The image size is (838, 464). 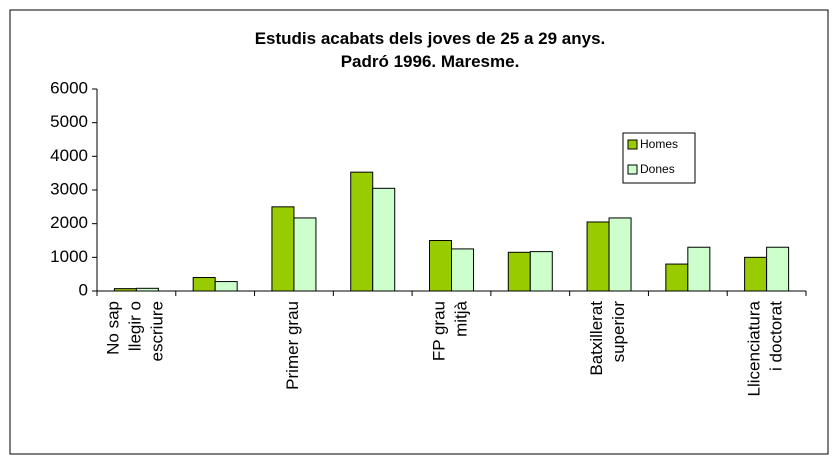 What do you see at coordinates (659, 144) in the screenshot?
I see `legend-label: Homes` at bounding box center [659, 144].